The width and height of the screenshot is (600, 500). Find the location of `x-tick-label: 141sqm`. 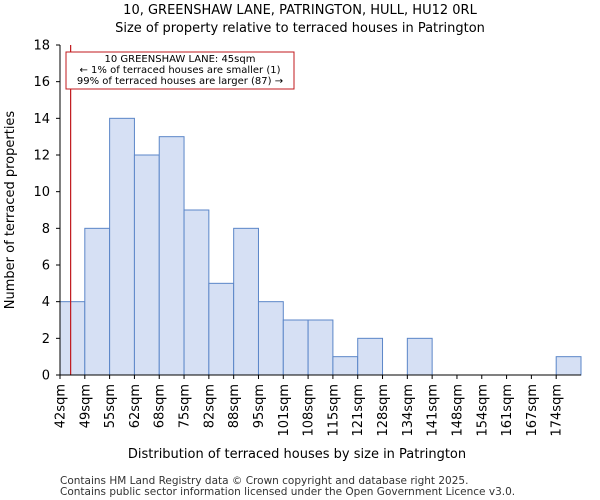

x-tick-label: 141sqm is located at coordinates (433, 410).